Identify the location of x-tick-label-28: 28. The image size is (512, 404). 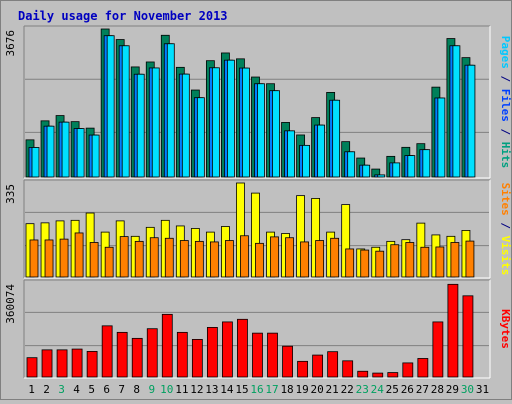
(437, 389).